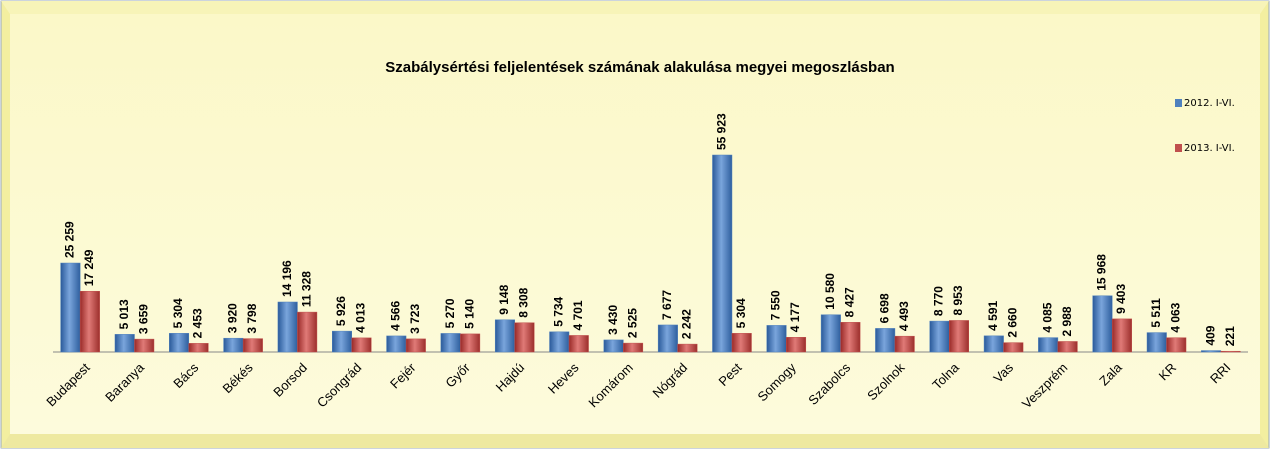  I want to click on data-label: 2 525, so click(632, 323).